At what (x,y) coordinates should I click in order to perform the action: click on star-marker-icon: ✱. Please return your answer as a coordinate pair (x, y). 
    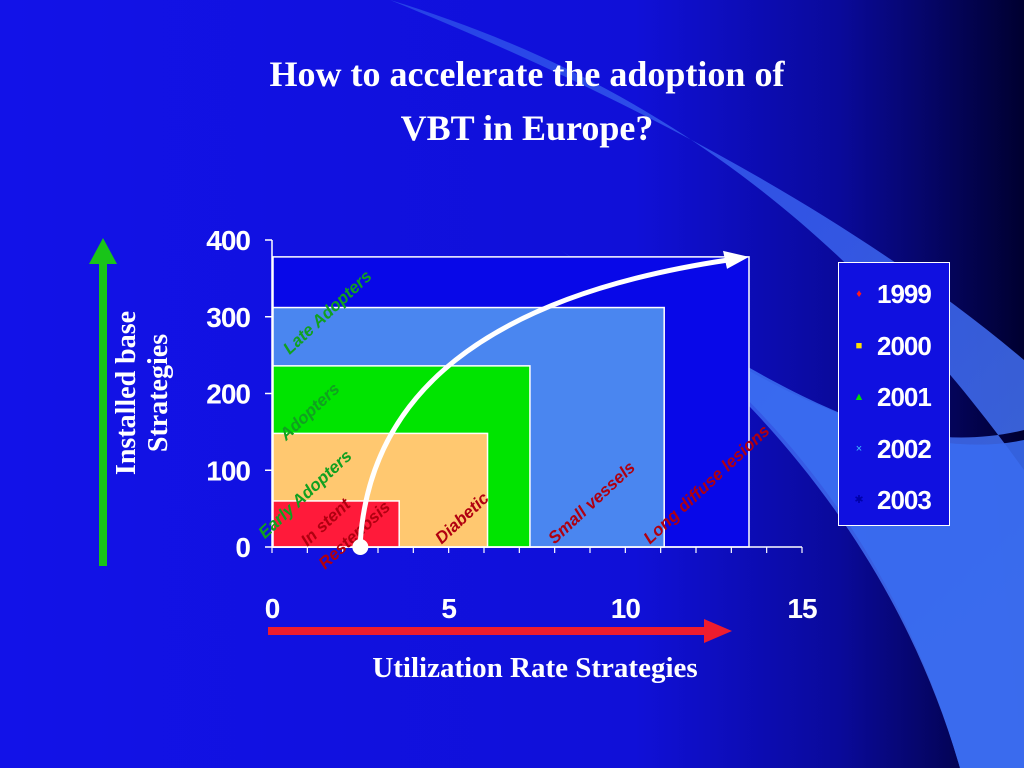
    Looking at the image, I should click on (859, 500).